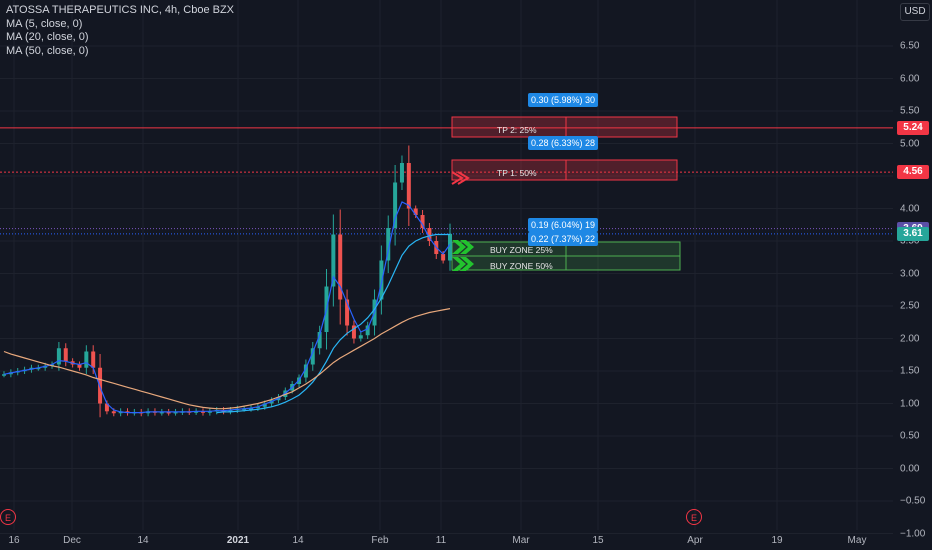 The height and width of the screenshot is (550, 932). I want to click on stat-badge-bz25: 0.19 (6.04%) 19, so click(563, 225).